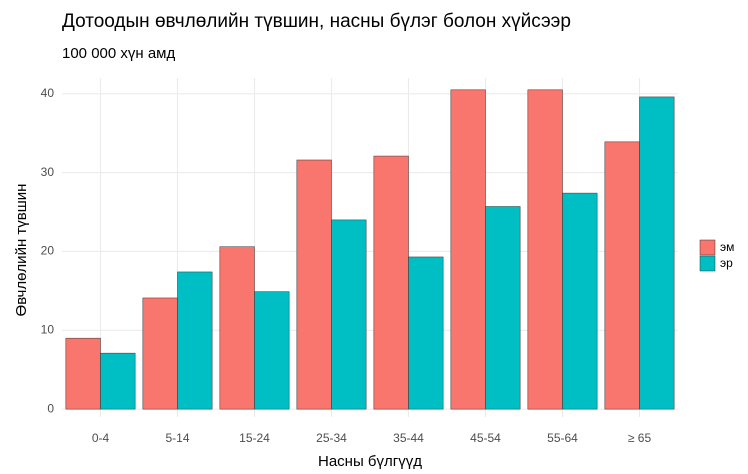  Describe the element at coordinates (726, 263) in the screenshot. I see `legend-label: эр` at that location.